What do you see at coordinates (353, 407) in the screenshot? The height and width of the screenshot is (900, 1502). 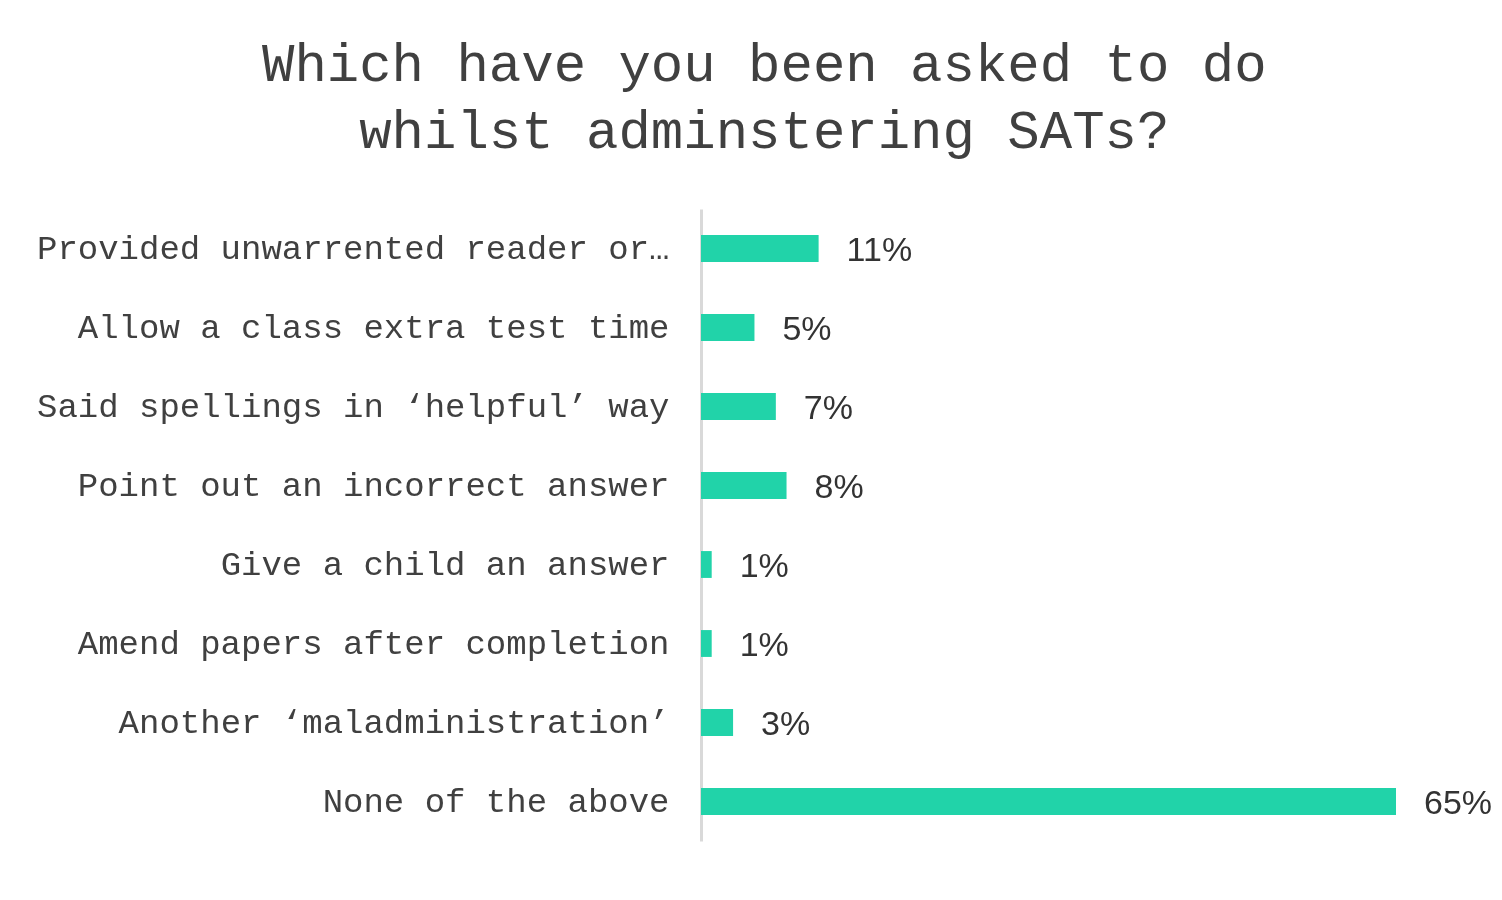 I see `y-tick-label: Said spellings in ‘helpful’ way` at bounding box center [353, 407].